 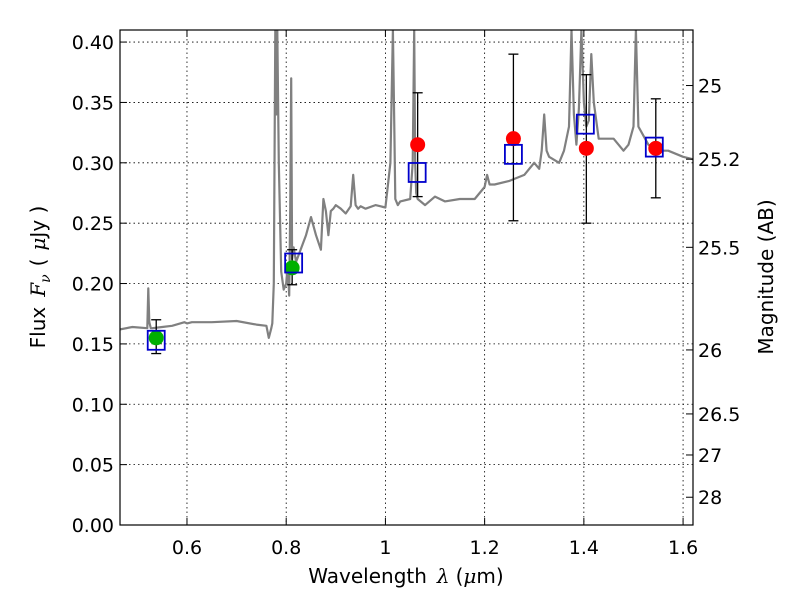 I want to click on x-tick-label: 1.6, so click(x=683, y=548).